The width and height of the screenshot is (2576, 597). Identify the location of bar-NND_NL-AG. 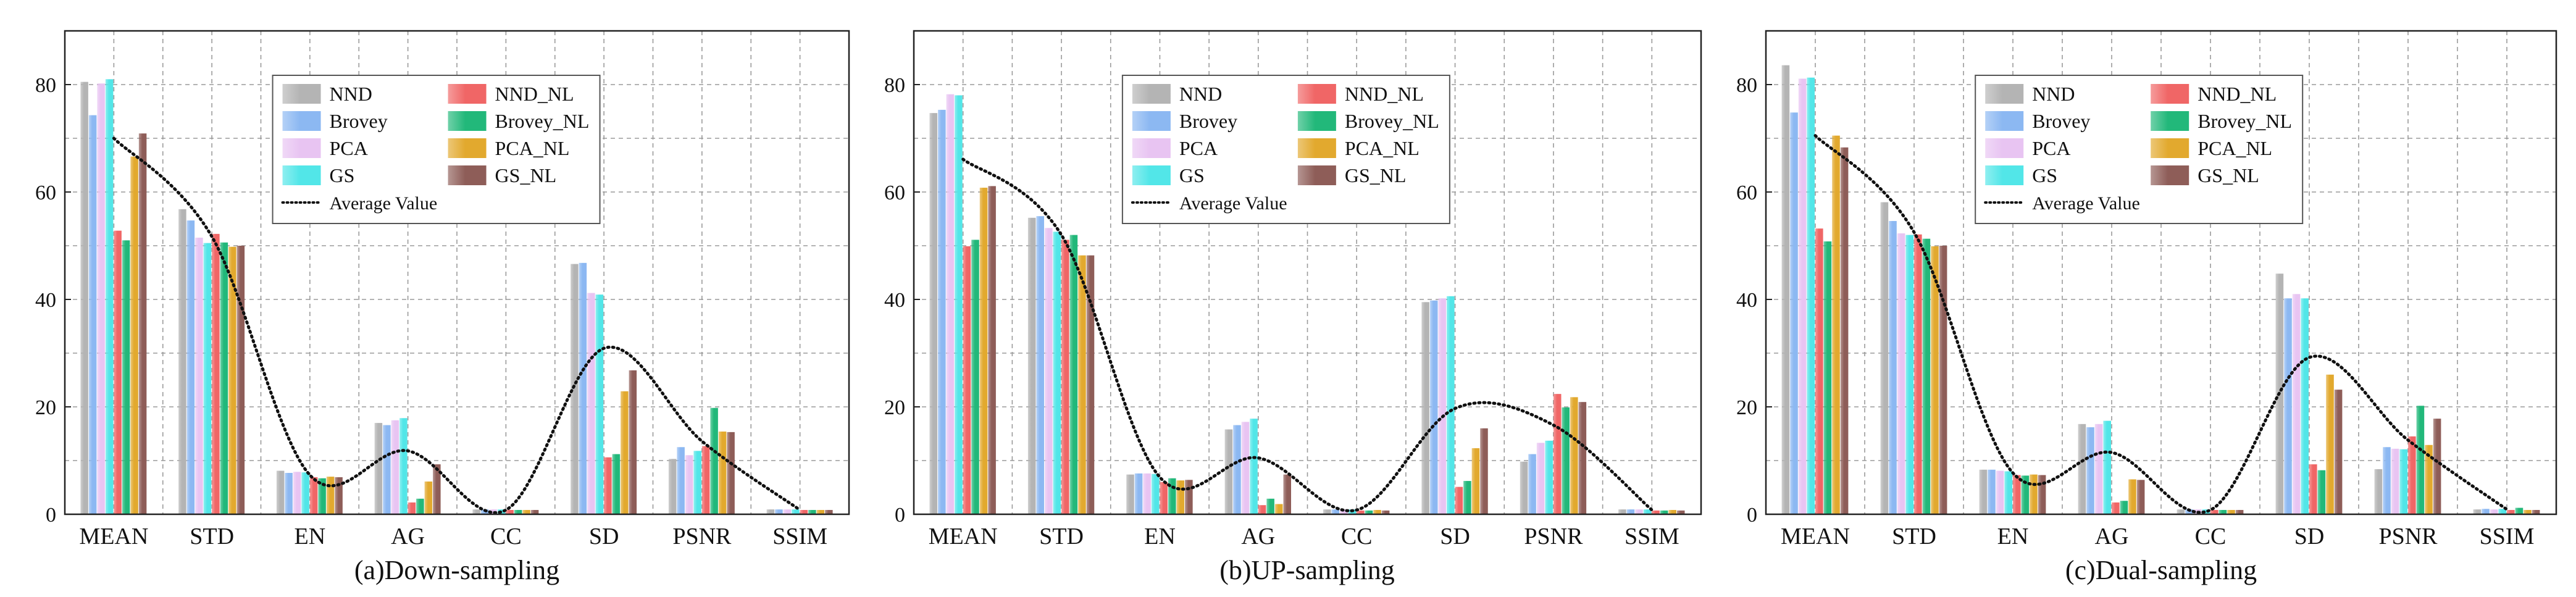
(1262, 510).